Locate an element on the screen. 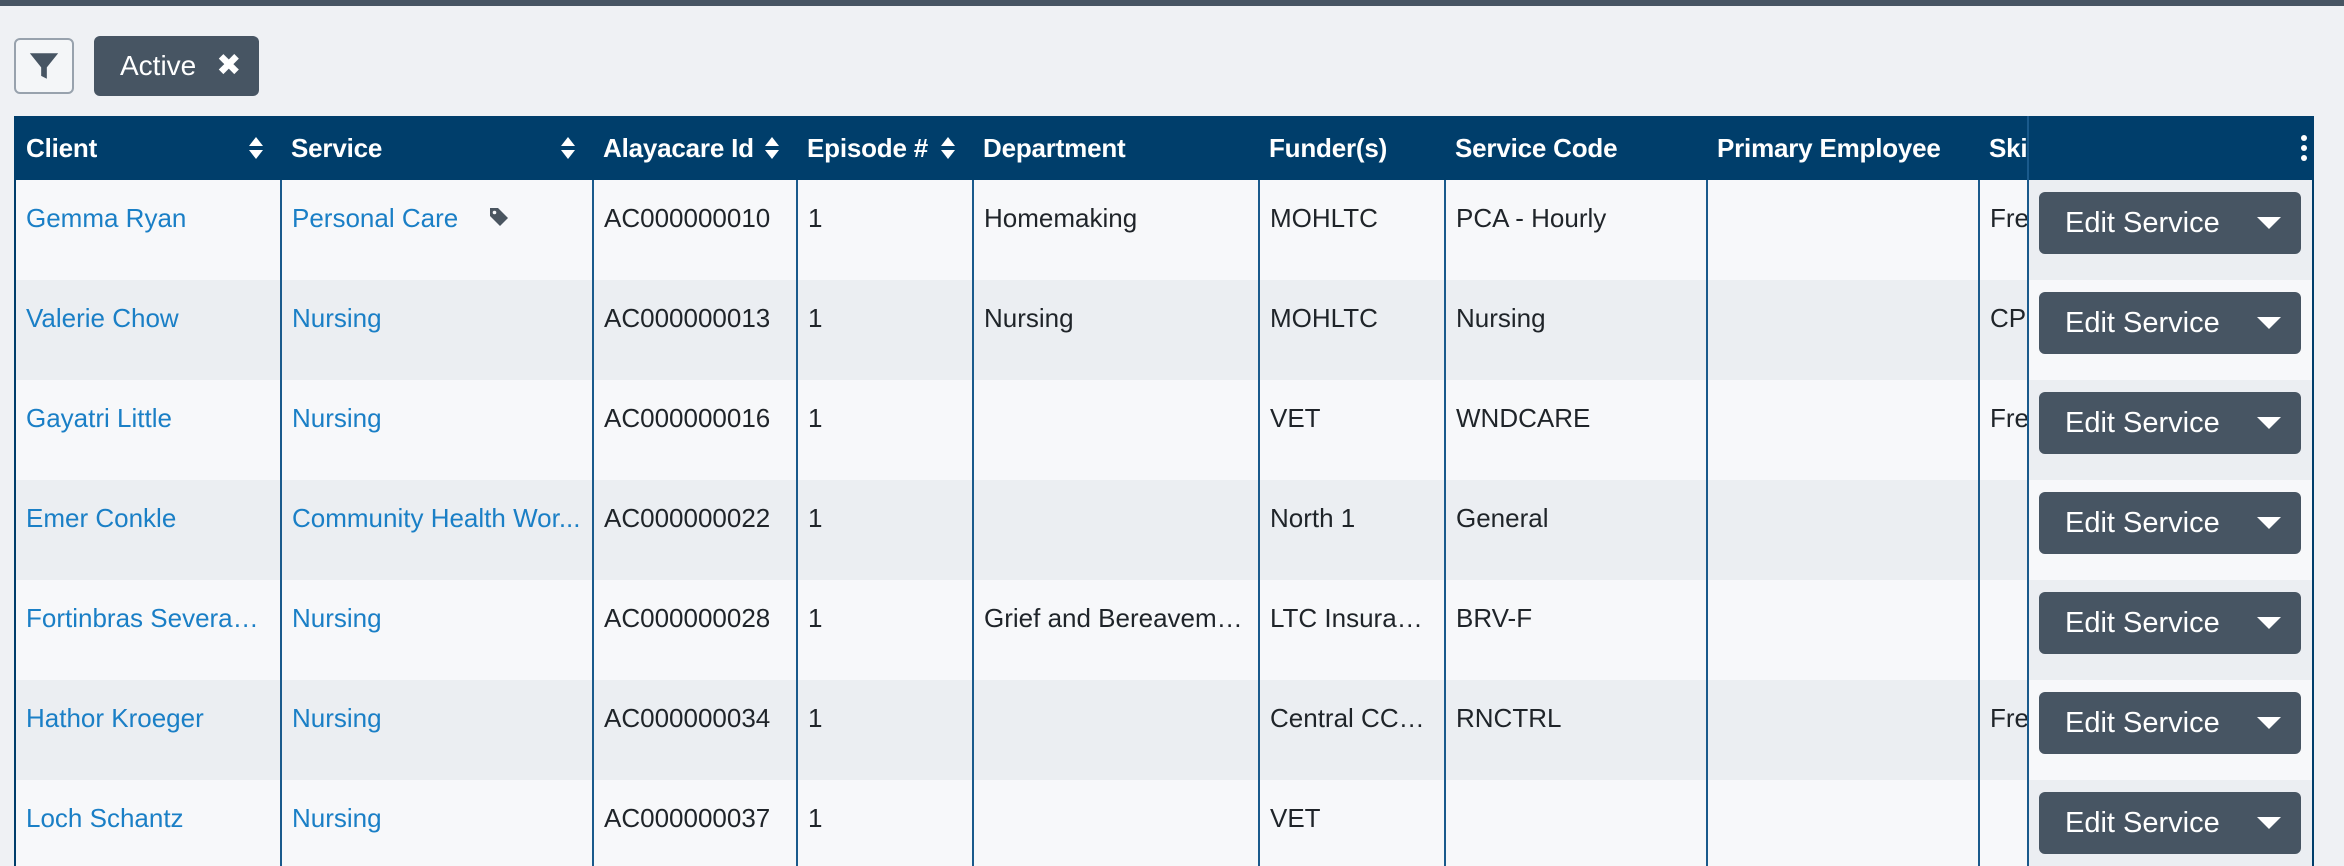 The image size is (2344, 866). client-link: Gayatri Little is located at coordinates (149, 430).